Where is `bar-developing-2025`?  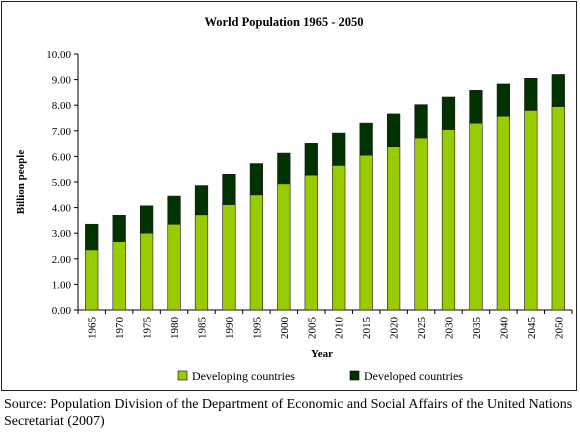
bar-developing-2025 is located at coordinates (421, 224).